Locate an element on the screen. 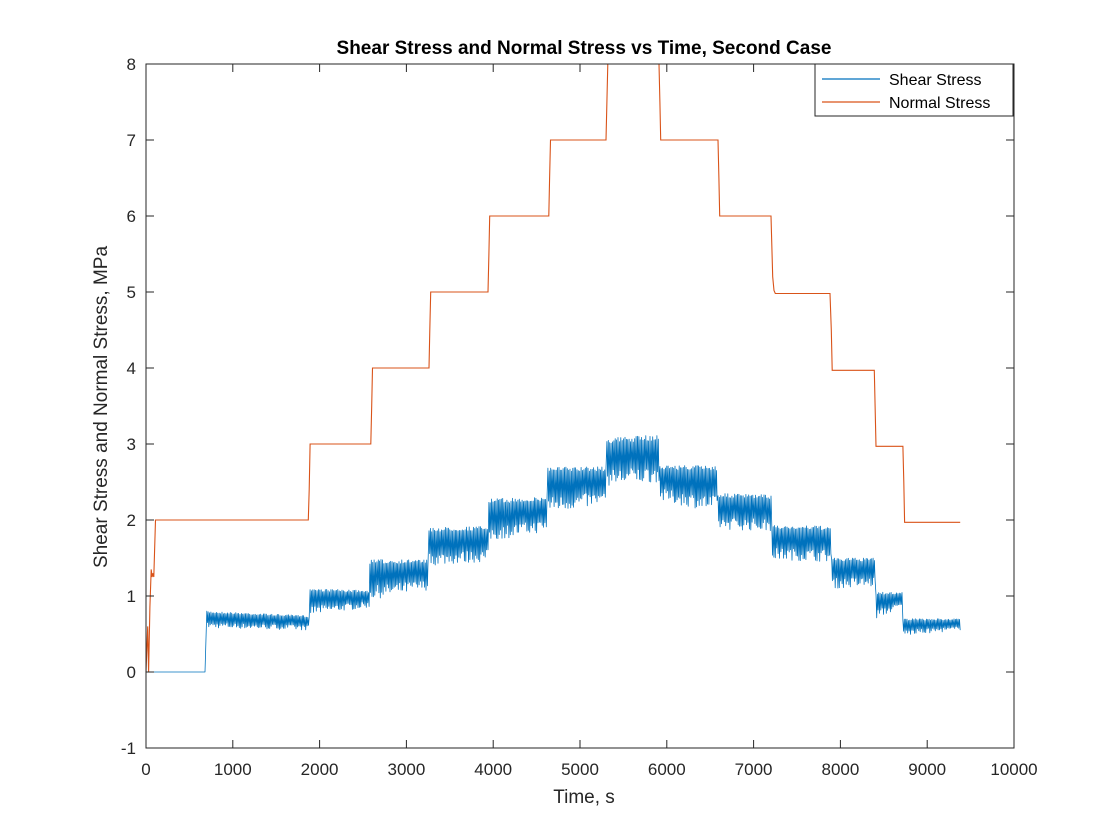 The height and width of the screenshot is (840, 1120). x-tick-label: 0 is located at coordinates (145, 769).